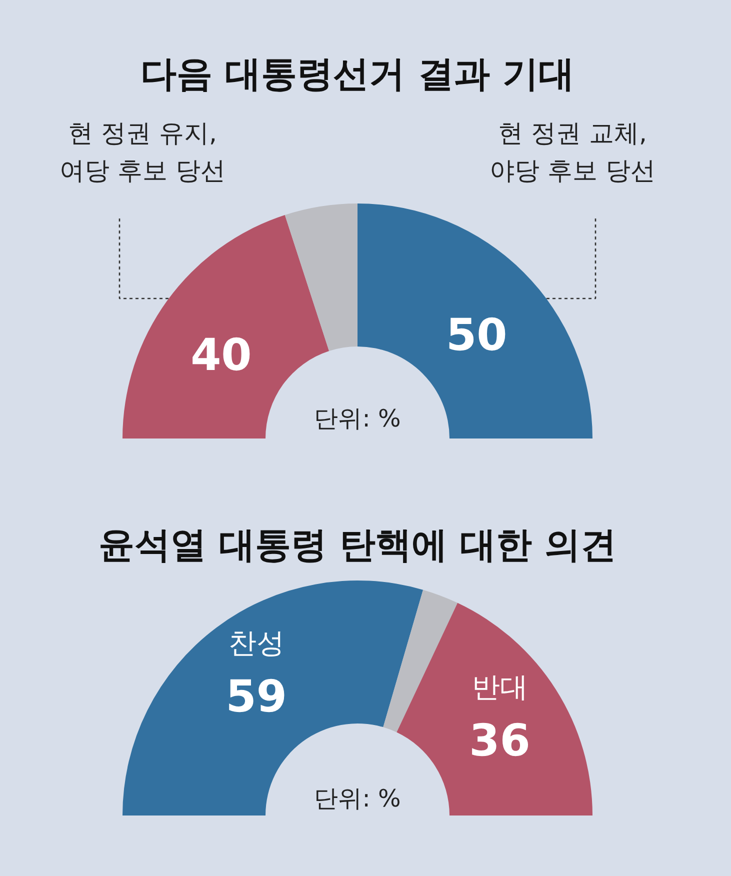 The image size is (731, 876). Describe the element at coordinates (221, 355) in the screenshot. I see `data-label: 40` at that location.